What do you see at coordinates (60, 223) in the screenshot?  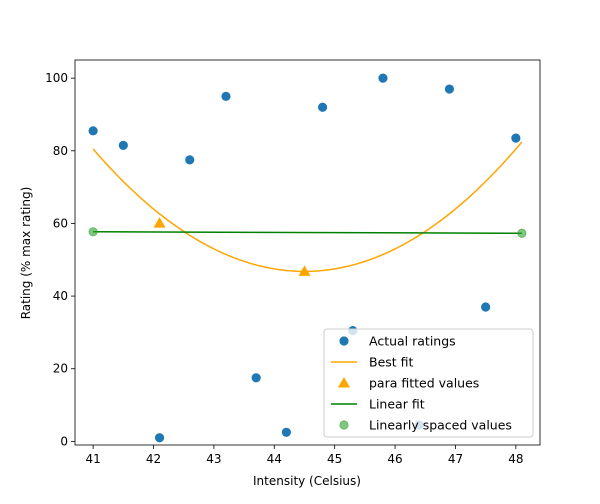 I see `y-tick-label-60: 60` at bounding box center [60, 223].